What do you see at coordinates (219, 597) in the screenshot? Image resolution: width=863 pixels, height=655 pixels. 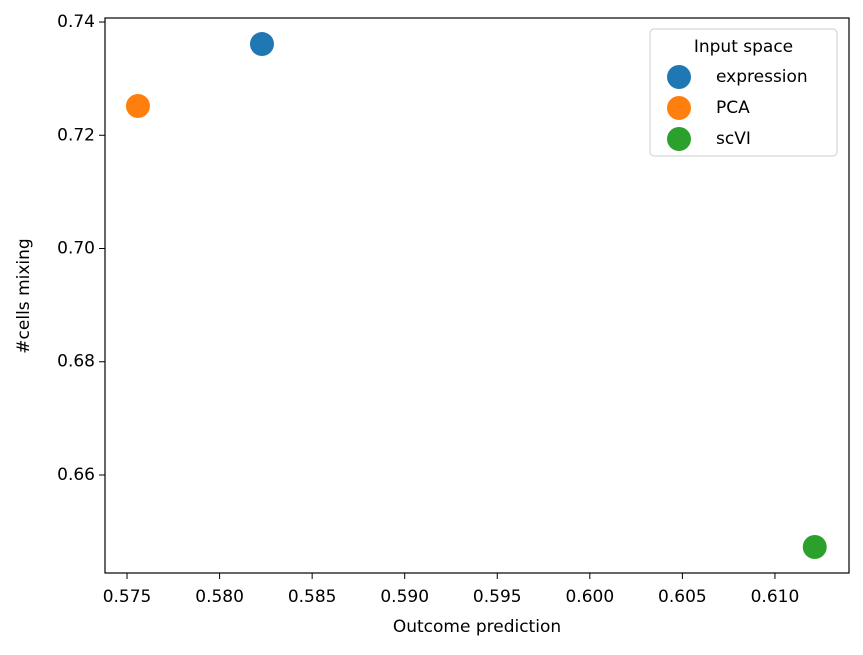 I see `x-tick-label: 0.580` at bounding box center [219, 597].